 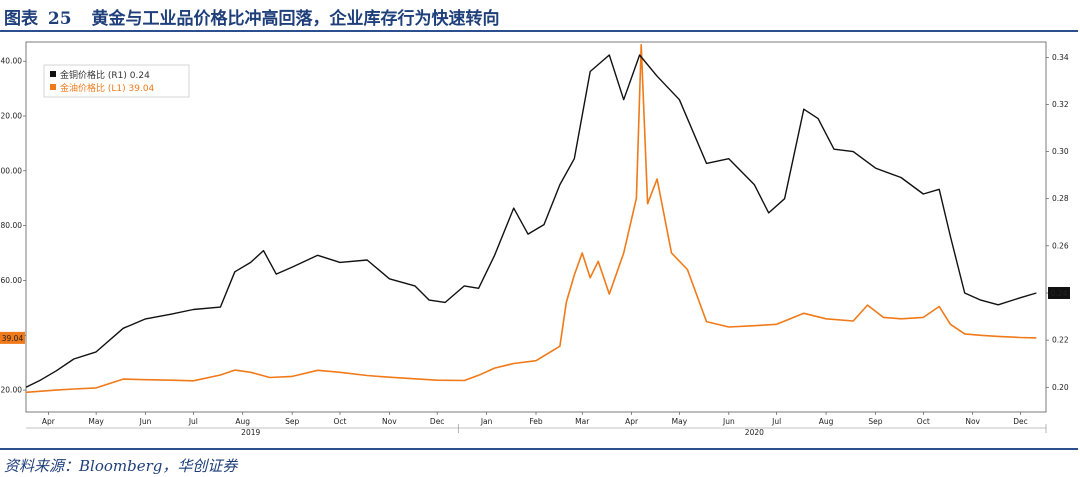 I want to click on title-rule, so click(x=539, y=31).